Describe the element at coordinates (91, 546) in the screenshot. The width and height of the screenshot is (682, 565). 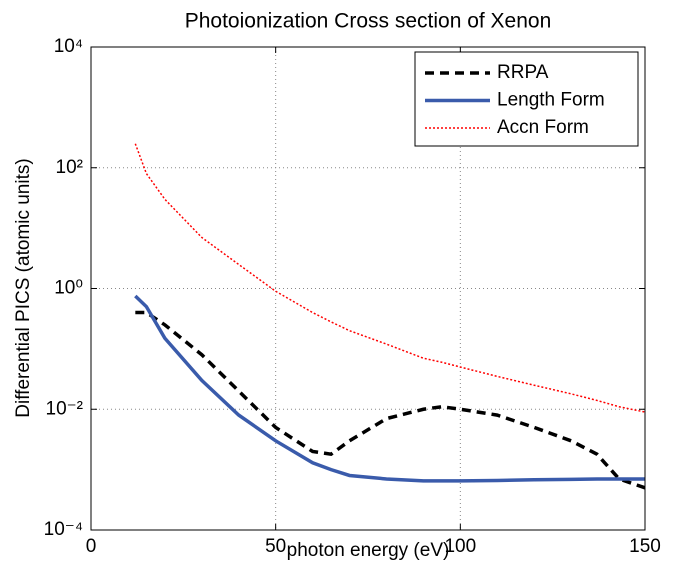
I see `x-tick-label: 0` at that location.